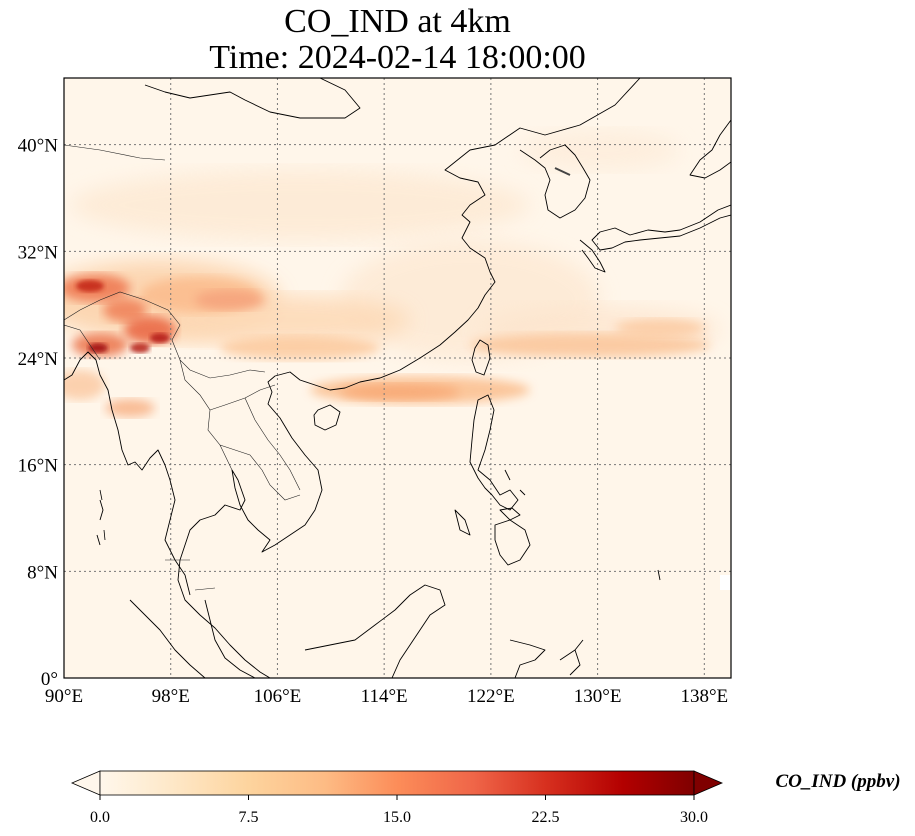  Describe the element at coordinates (598, 696) in the screenshot. I see `lon-tick-label: 130°E` at that location.